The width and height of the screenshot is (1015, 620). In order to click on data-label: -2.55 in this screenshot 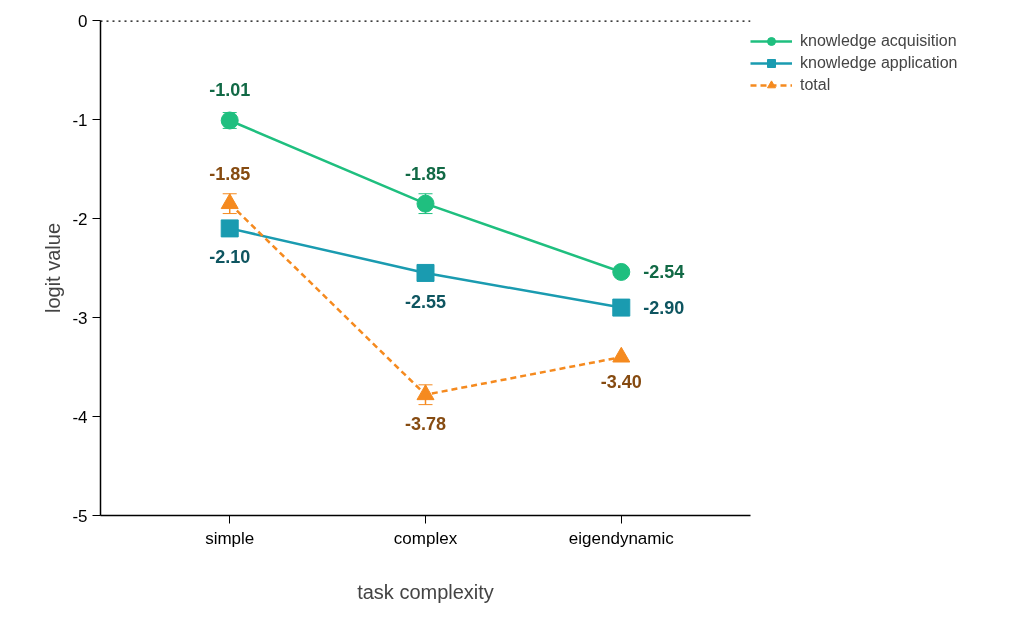, I will do `click(425, 301)`.